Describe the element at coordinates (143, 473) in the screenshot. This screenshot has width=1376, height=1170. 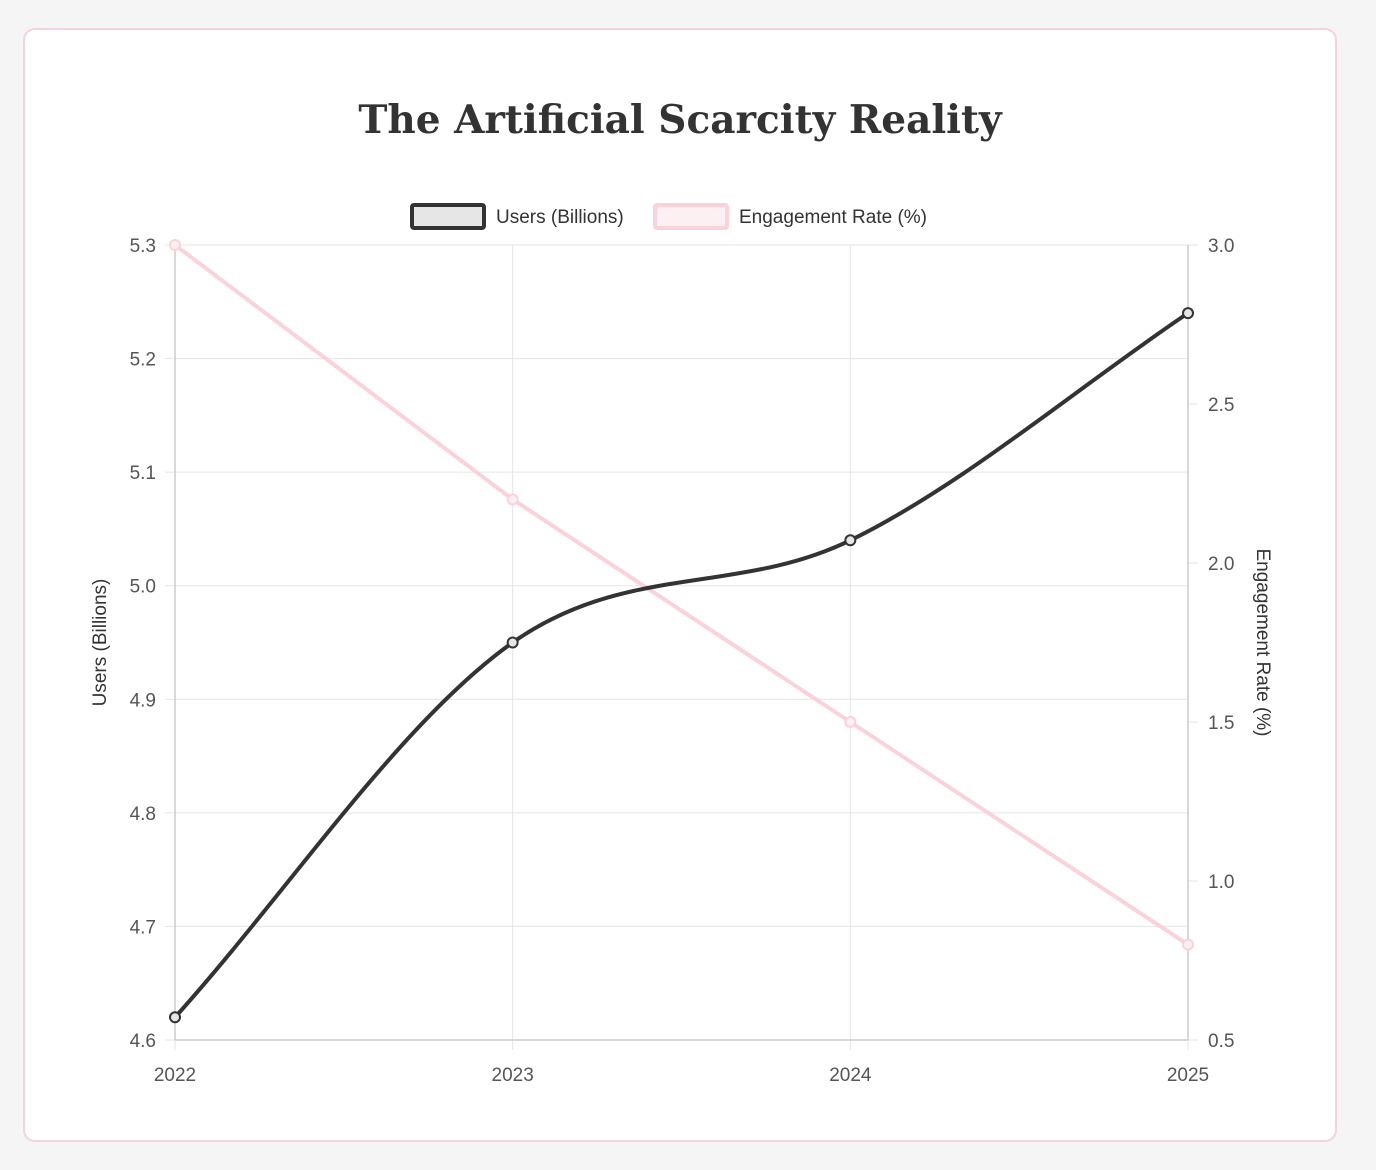
I see `y-left-tick-label: 5.1` at that location.